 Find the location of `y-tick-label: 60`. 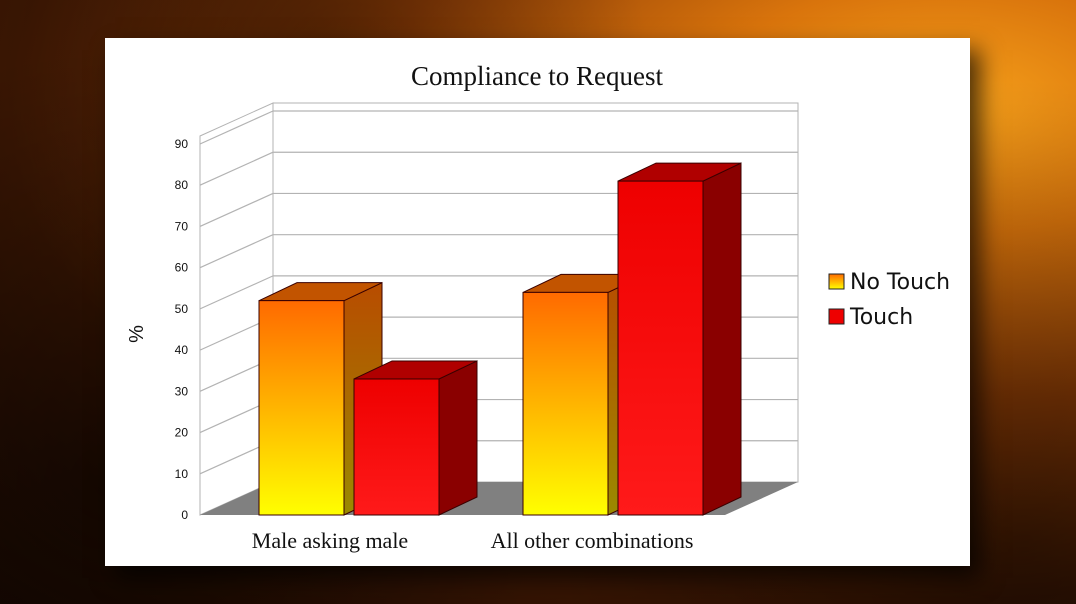

y-tick-label: 60 is located at coordinates (182, 268).